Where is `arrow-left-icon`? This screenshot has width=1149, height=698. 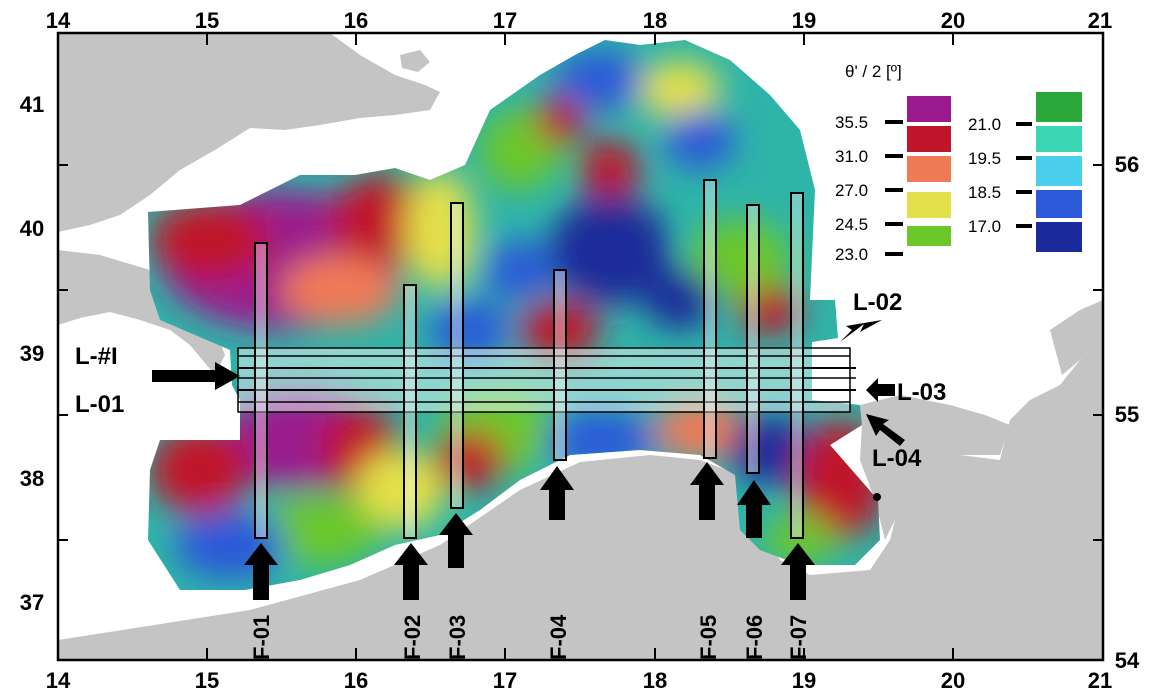
arrow-left-icon is located at coordinates (880, 390).